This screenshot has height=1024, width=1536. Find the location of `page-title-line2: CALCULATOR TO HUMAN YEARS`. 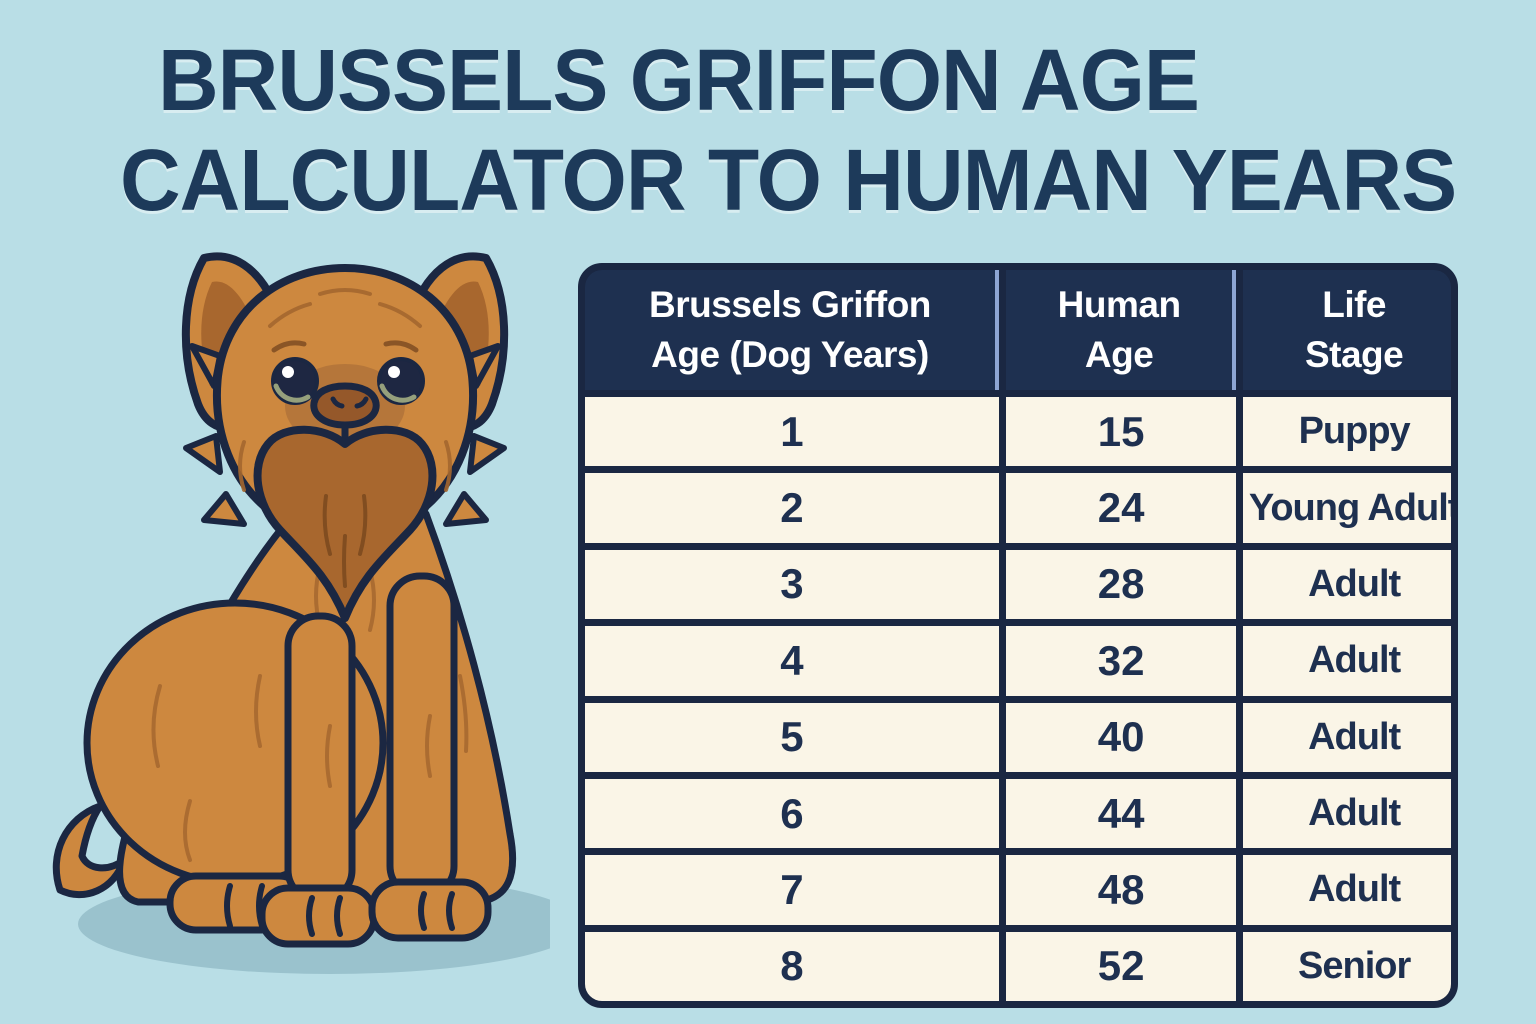

page-title-line2: CALCULATOR TO HUMAN YEARS is located at coordinates (788, 179).